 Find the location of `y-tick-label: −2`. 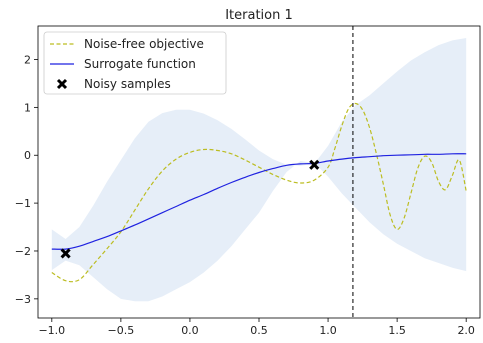

y-tick-label: −2 is located at coordinates (23, 251).